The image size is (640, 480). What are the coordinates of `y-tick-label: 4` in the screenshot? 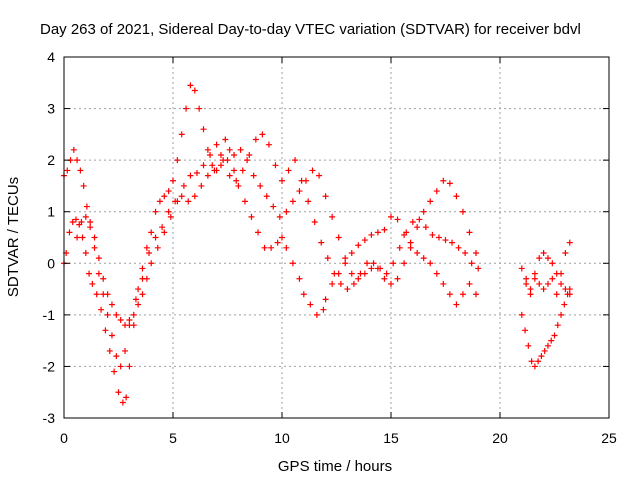 It's located at (51, 57).